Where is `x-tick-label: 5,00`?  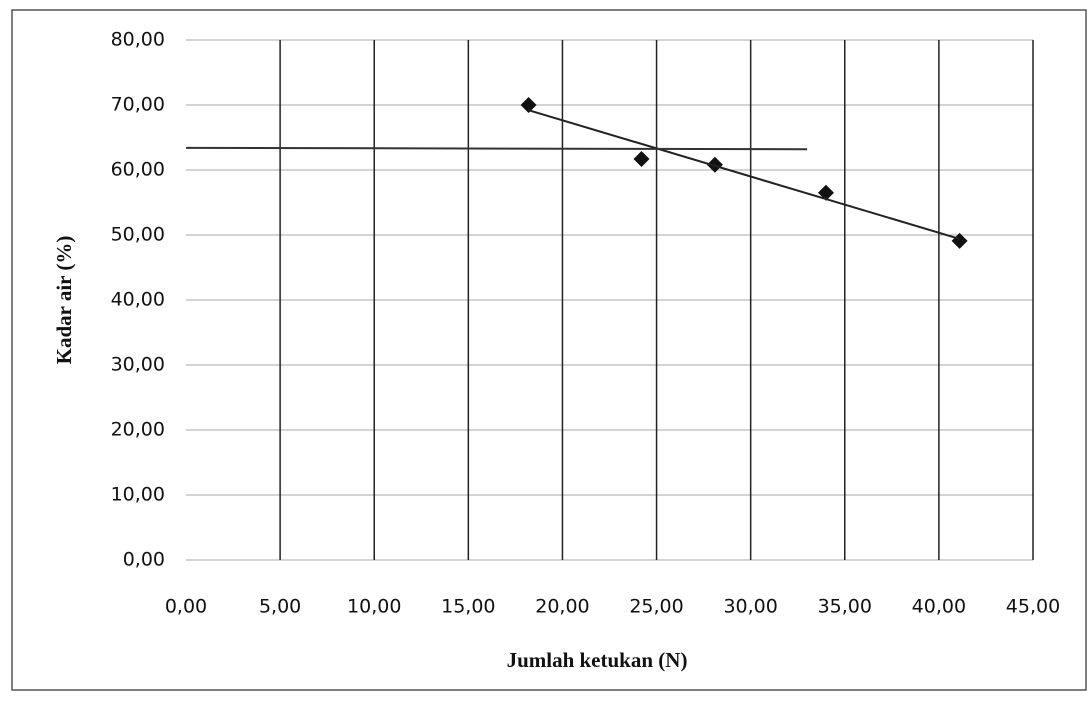 x-tick-label: 5,00 is located at coordinates (280, 607).